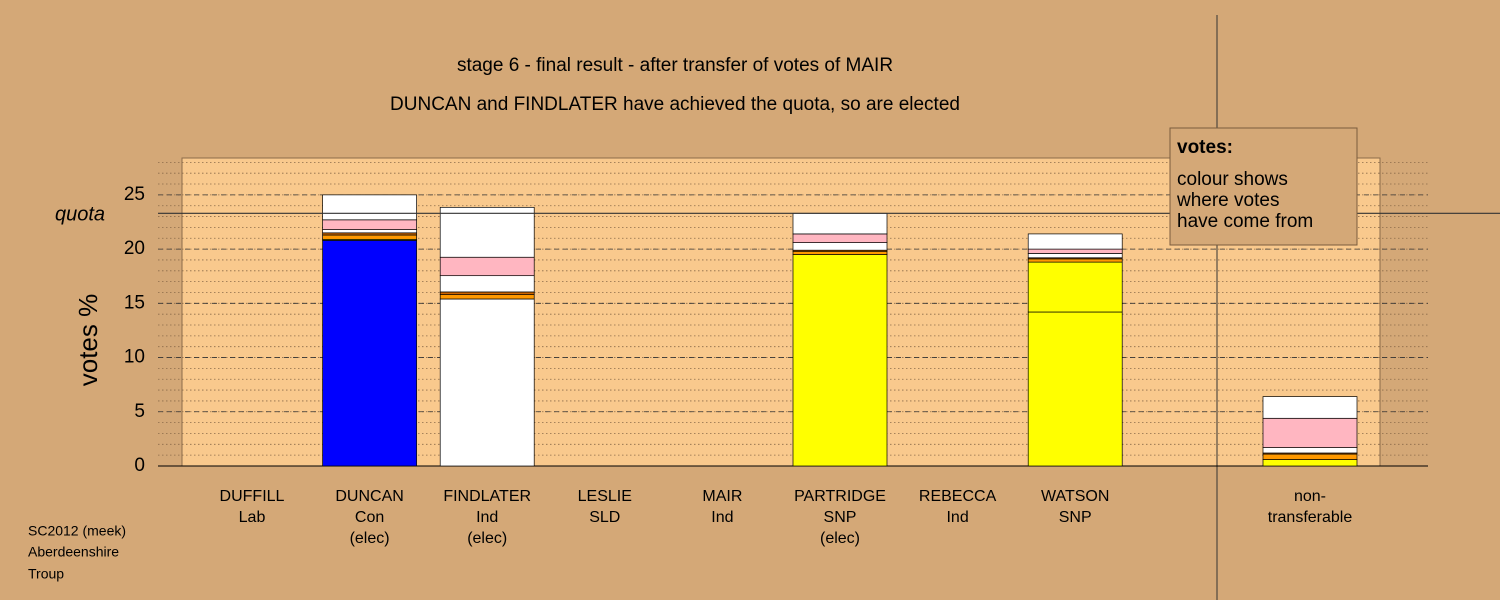 The image size is (1500, 600). Describe the element at coordinates (252, 517) in the screenshot. I see `x-tick-sublabel: Lab` at that location.